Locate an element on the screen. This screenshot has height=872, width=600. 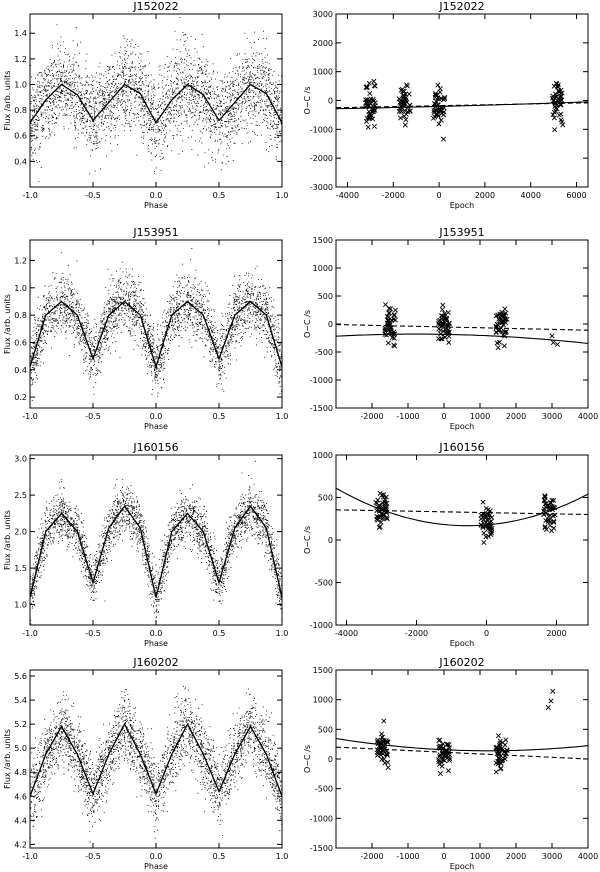
x-tick-label: 2000 is located at coordinates (485, 195).